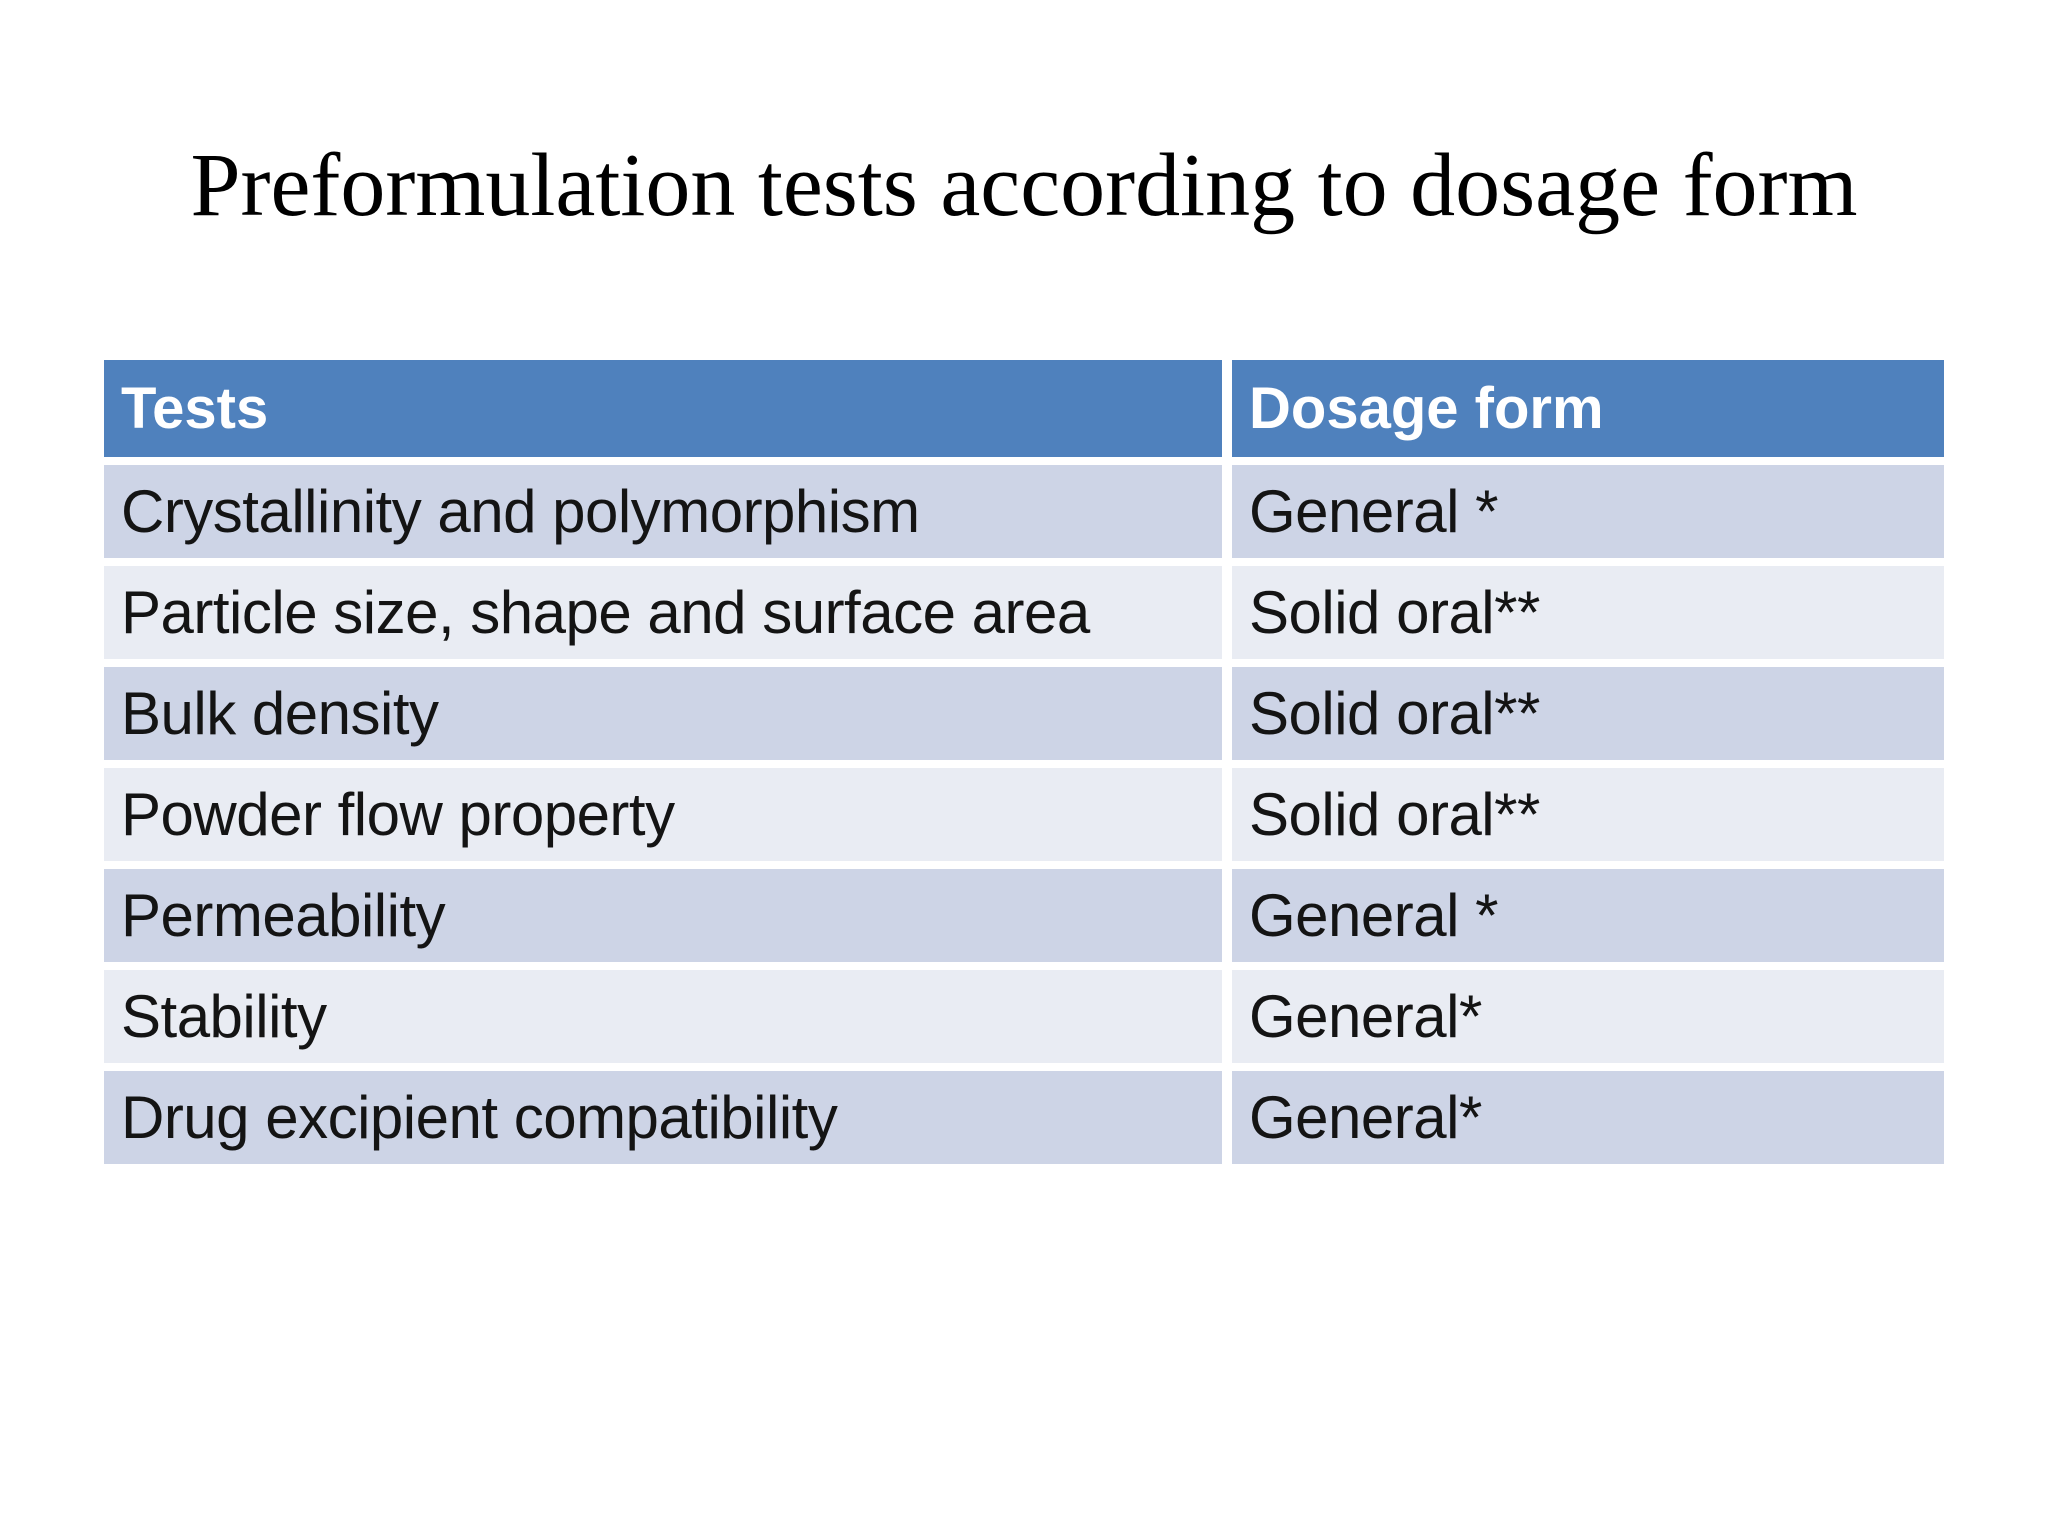  What do you see at coordinates (663, 1016) in the screenshot?
I see `test-cell: Stability` at bounding box center [663, 1016].